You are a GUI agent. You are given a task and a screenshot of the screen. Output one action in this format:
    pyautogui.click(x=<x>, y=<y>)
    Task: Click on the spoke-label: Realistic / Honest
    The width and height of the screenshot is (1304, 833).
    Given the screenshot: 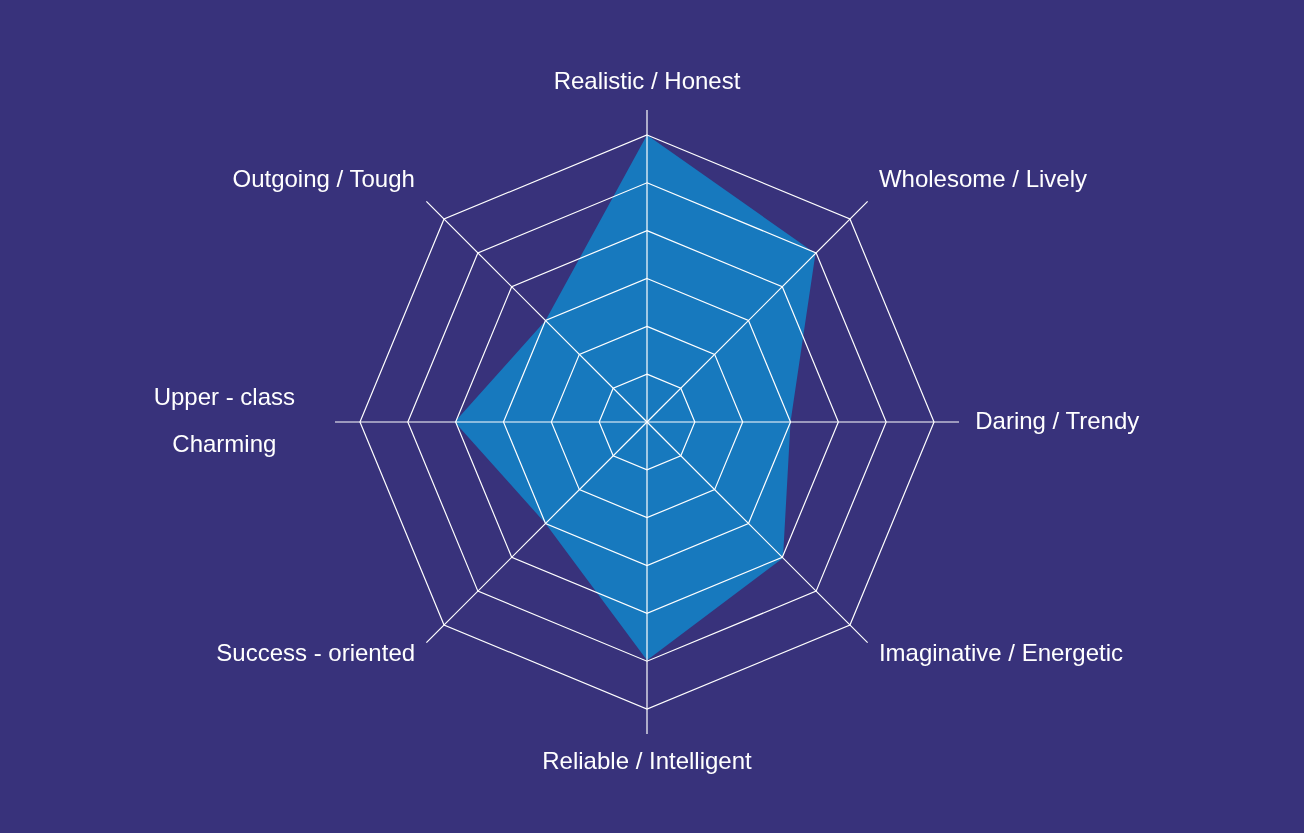 What is the action you would take?
    pyautogui.click(x=647, y=80)
    